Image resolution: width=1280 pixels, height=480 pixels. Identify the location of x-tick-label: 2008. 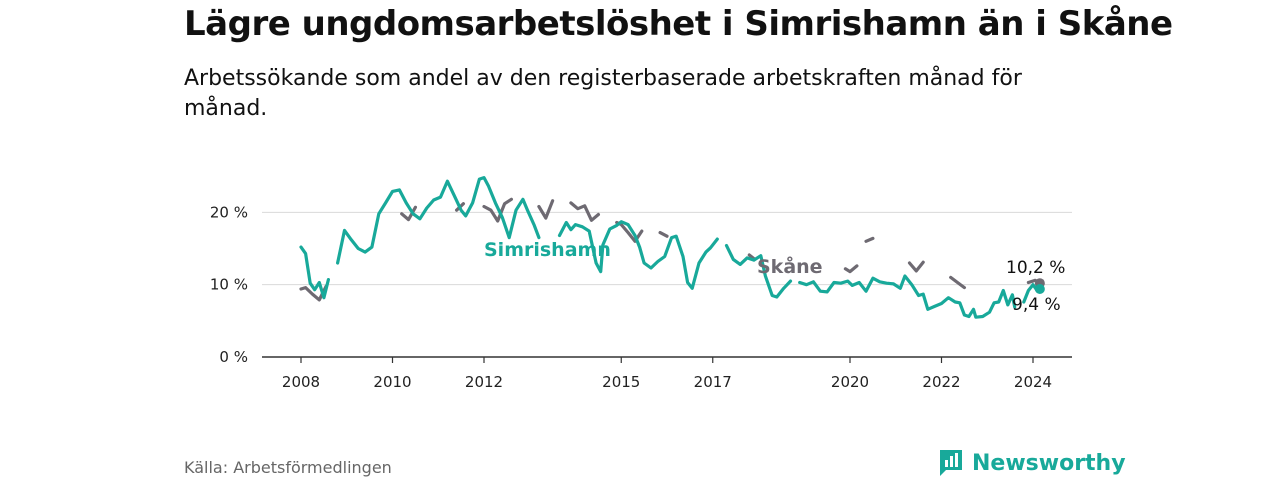
(301, 382).